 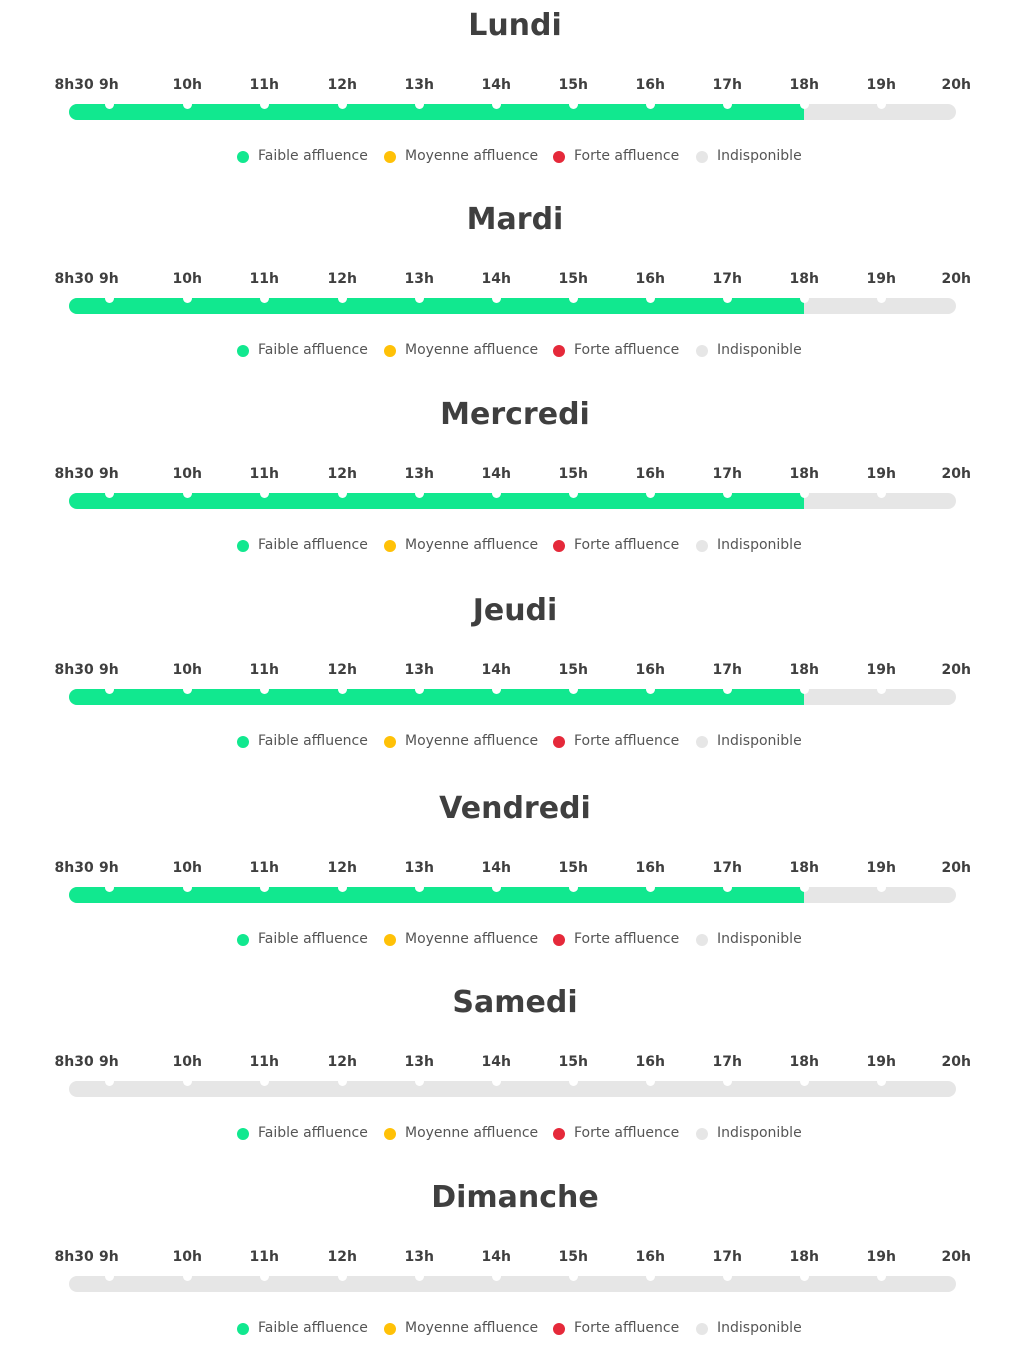 I want to click on hour-tick-label: 11h, so click(x=264, y=279).